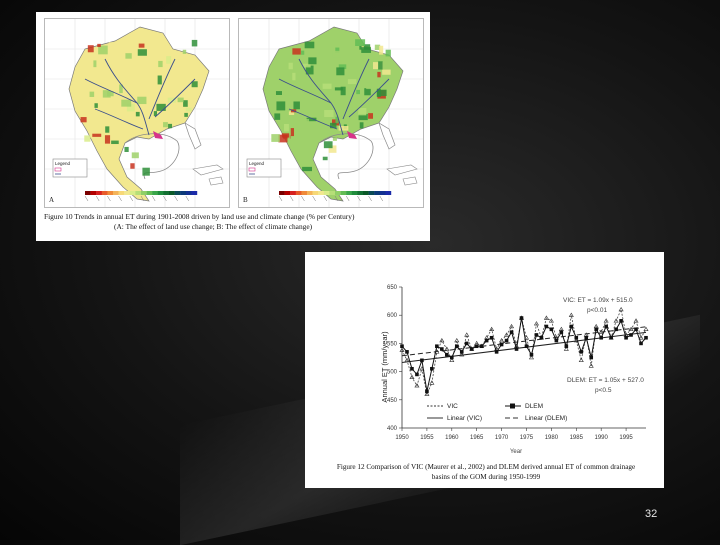  What do you see at coordinates (516, 452) in the screenshot?
I see `chart-xlabel: Year` at bounding box center [516, 452].